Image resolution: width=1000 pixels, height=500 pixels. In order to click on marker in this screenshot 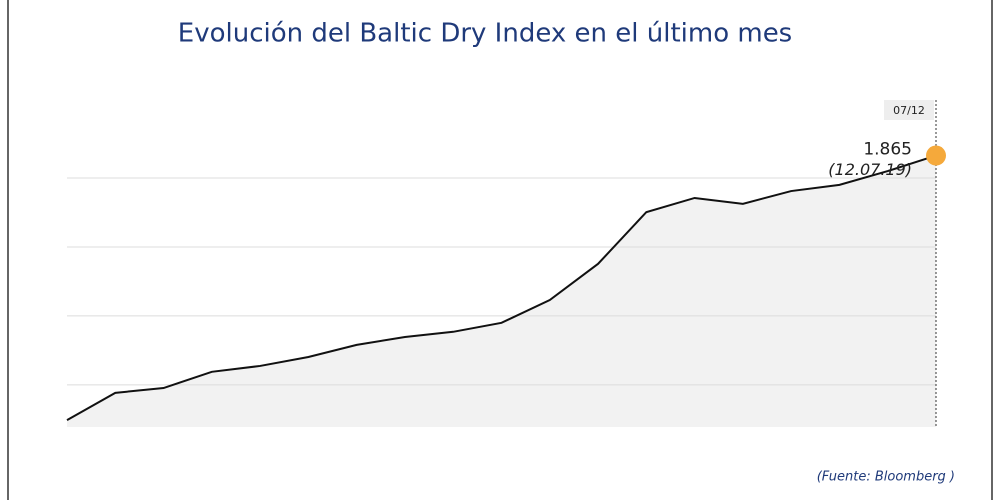, I will do `click(936, 155)`.